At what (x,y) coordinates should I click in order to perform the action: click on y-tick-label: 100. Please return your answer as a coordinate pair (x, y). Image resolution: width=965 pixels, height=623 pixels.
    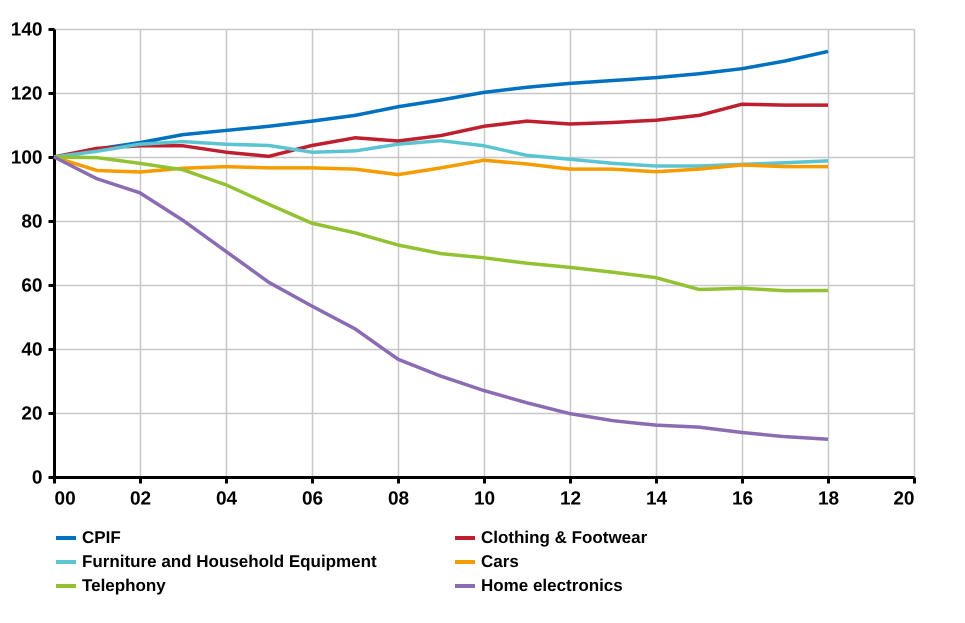
    Looking at the image, I should click on (26, 158).